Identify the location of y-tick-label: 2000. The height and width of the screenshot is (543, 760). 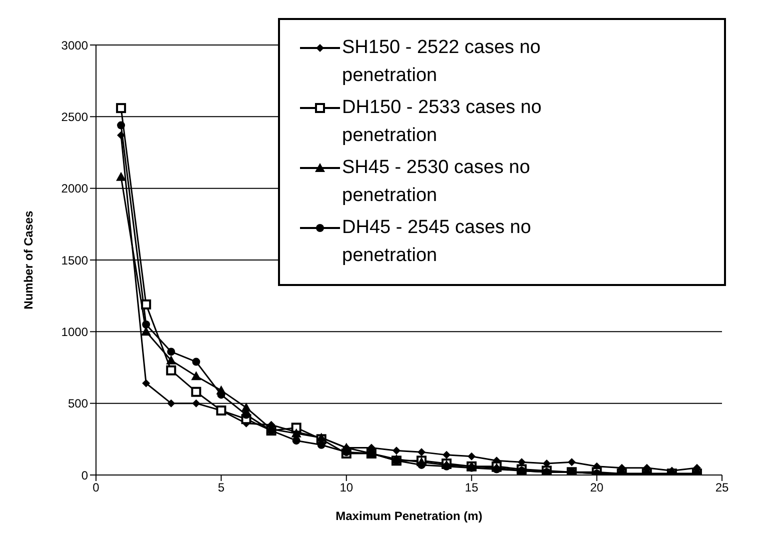
(74, 189).